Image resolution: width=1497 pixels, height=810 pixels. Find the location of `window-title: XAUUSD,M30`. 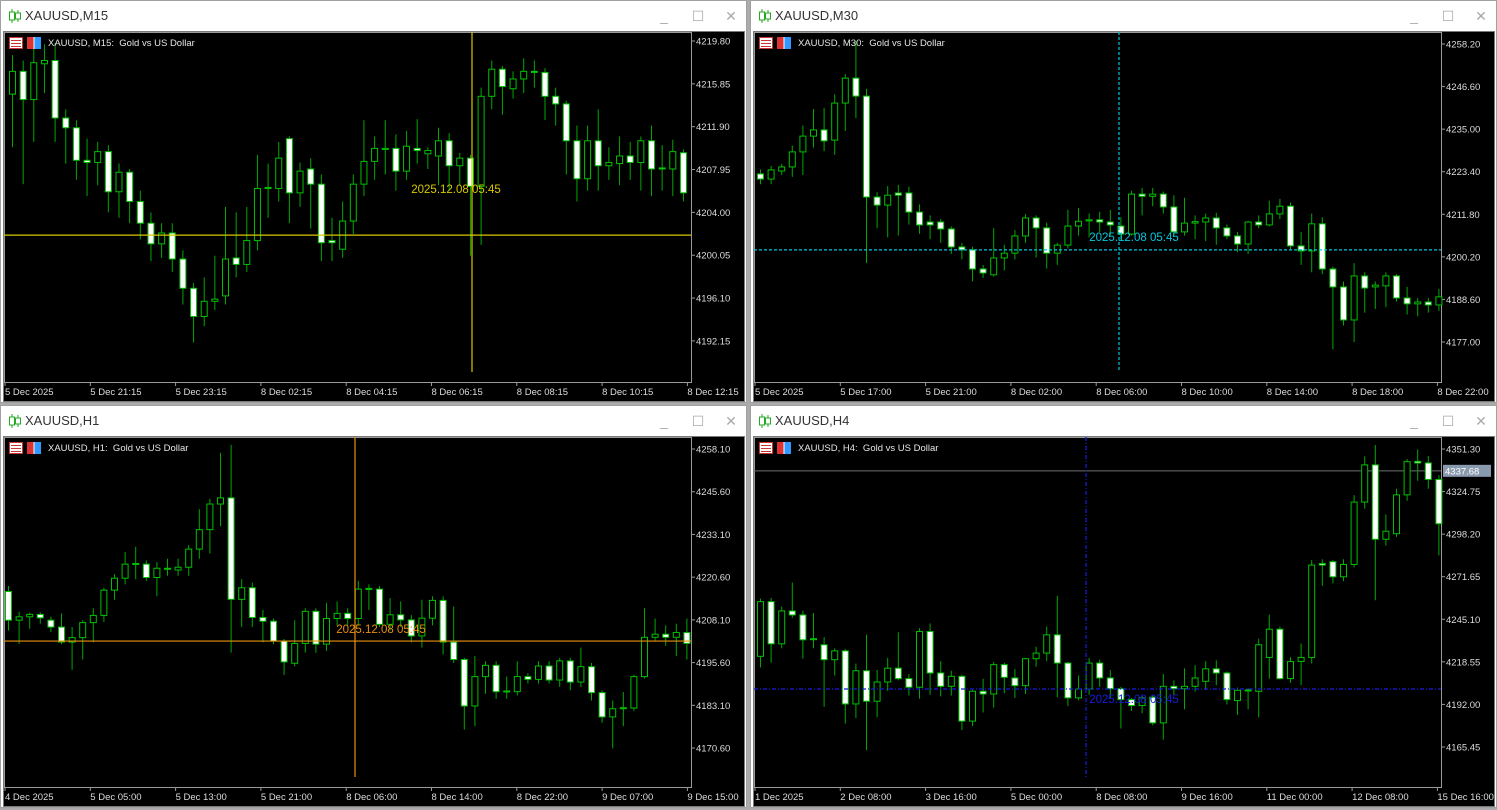

window-title: XAUUSD,M30 is located at coordinates (817, 15).